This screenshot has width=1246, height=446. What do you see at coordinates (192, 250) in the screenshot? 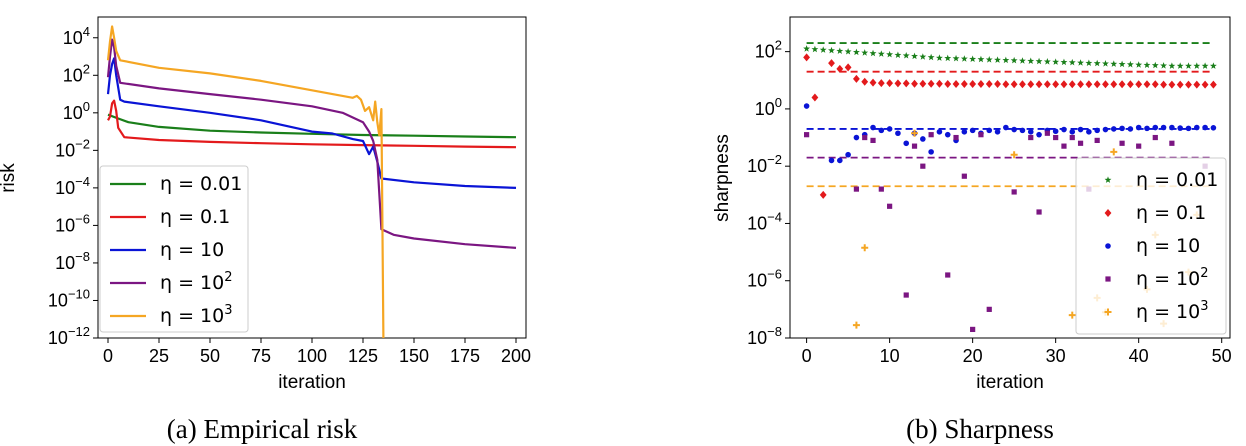
I see `legend-label: η = 10` at bounding box center [192, 250].